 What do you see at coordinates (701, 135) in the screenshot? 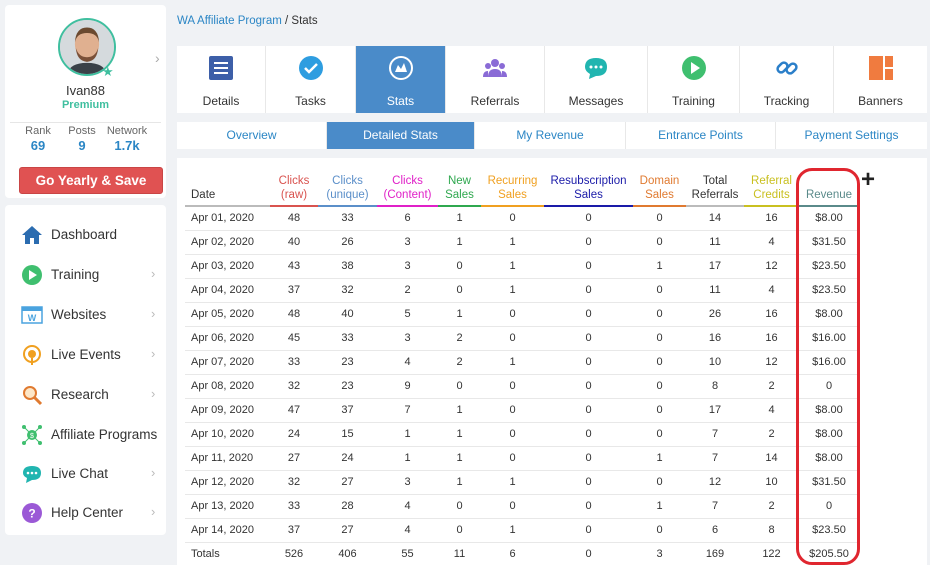
I see `subtab-entrance-points: Entrance Points` at bounding box center [701, 135].